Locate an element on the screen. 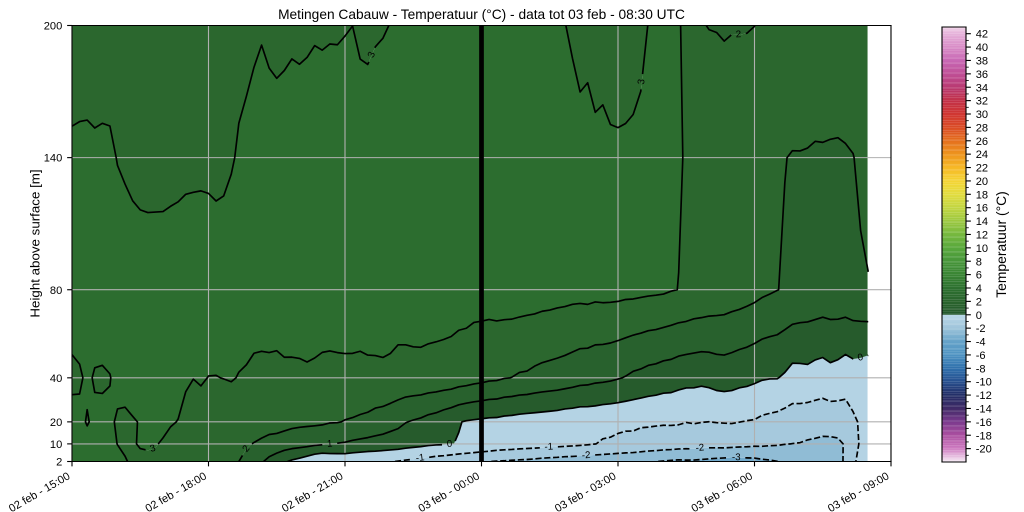  svg-text: 16 is located at coordinates (982, 209).